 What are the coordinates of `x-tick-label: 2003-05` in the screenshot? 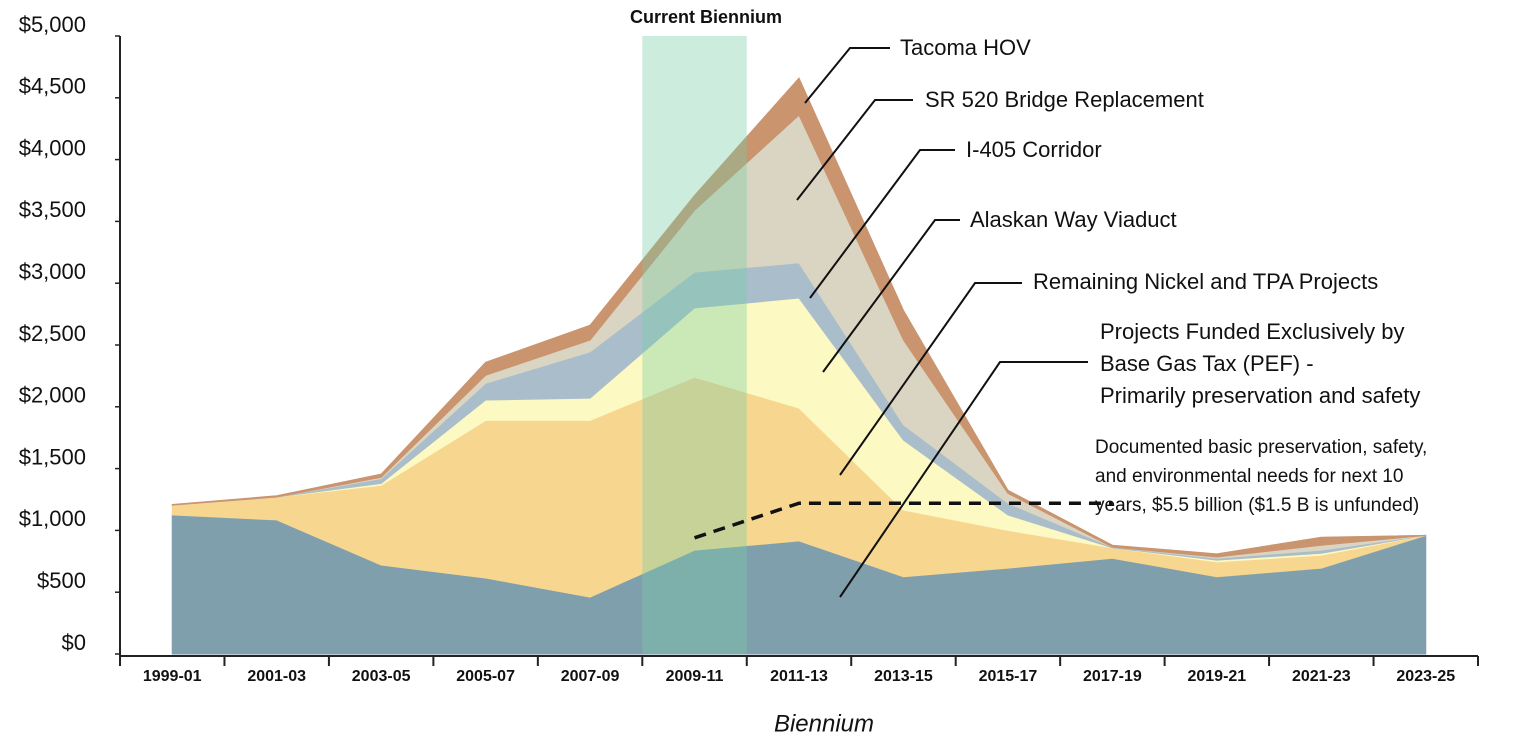 It's located at (381, 676).